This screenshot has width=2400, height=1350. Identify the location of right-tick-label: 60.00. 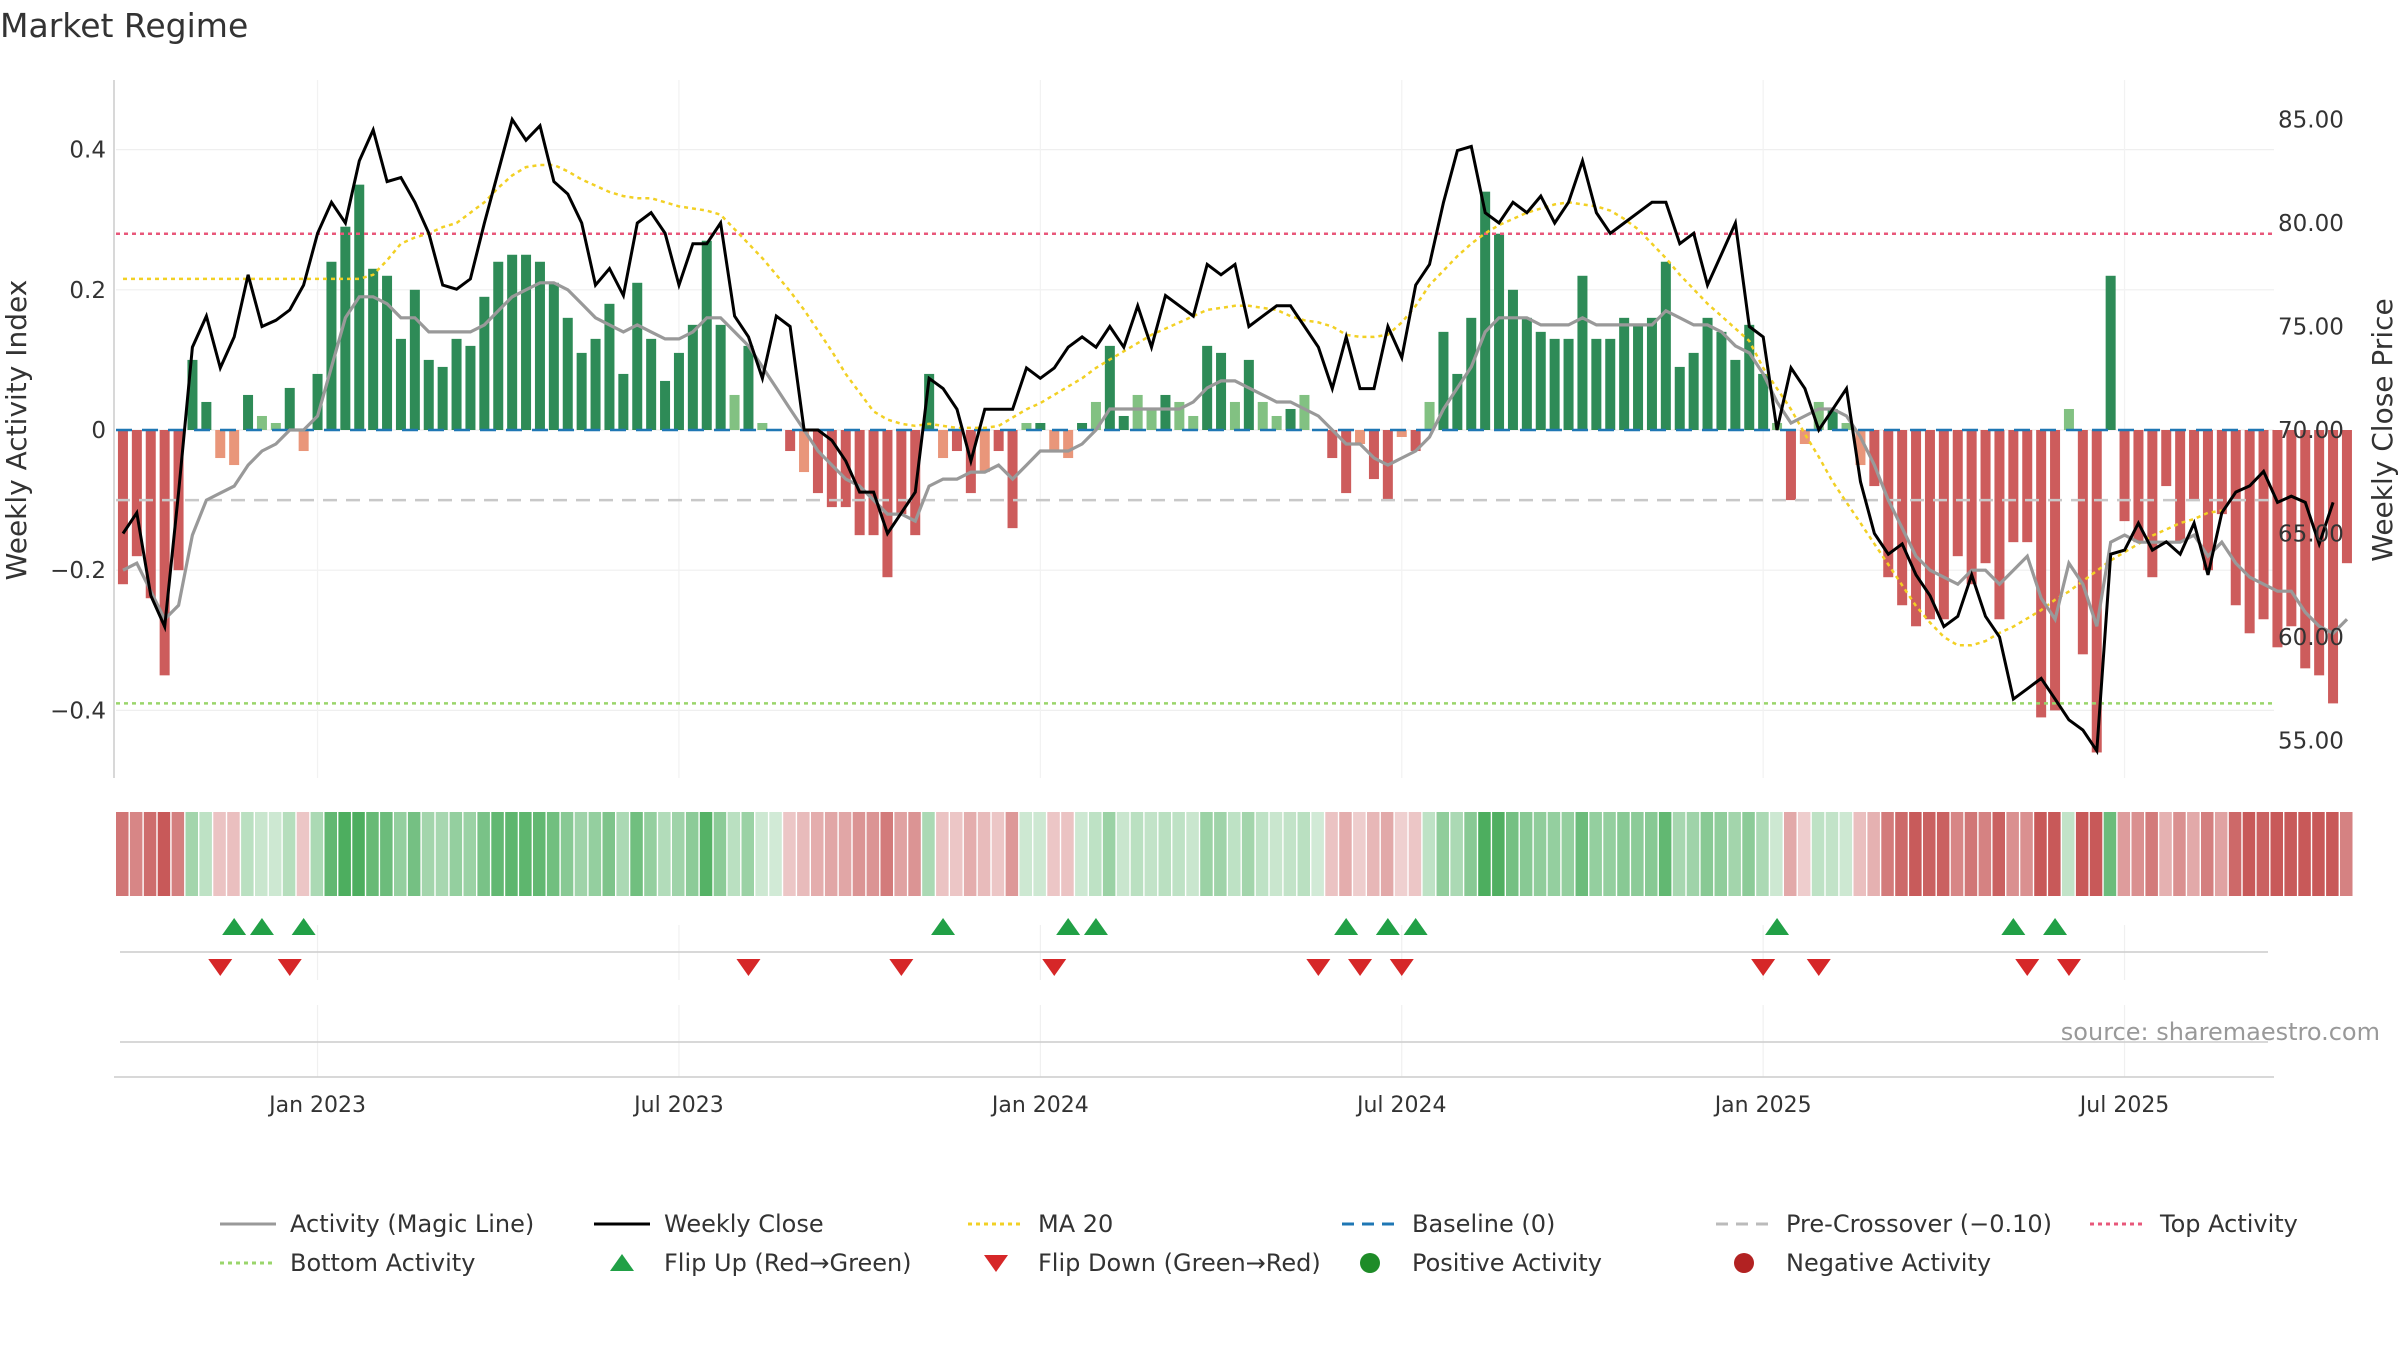
(2311, 638).